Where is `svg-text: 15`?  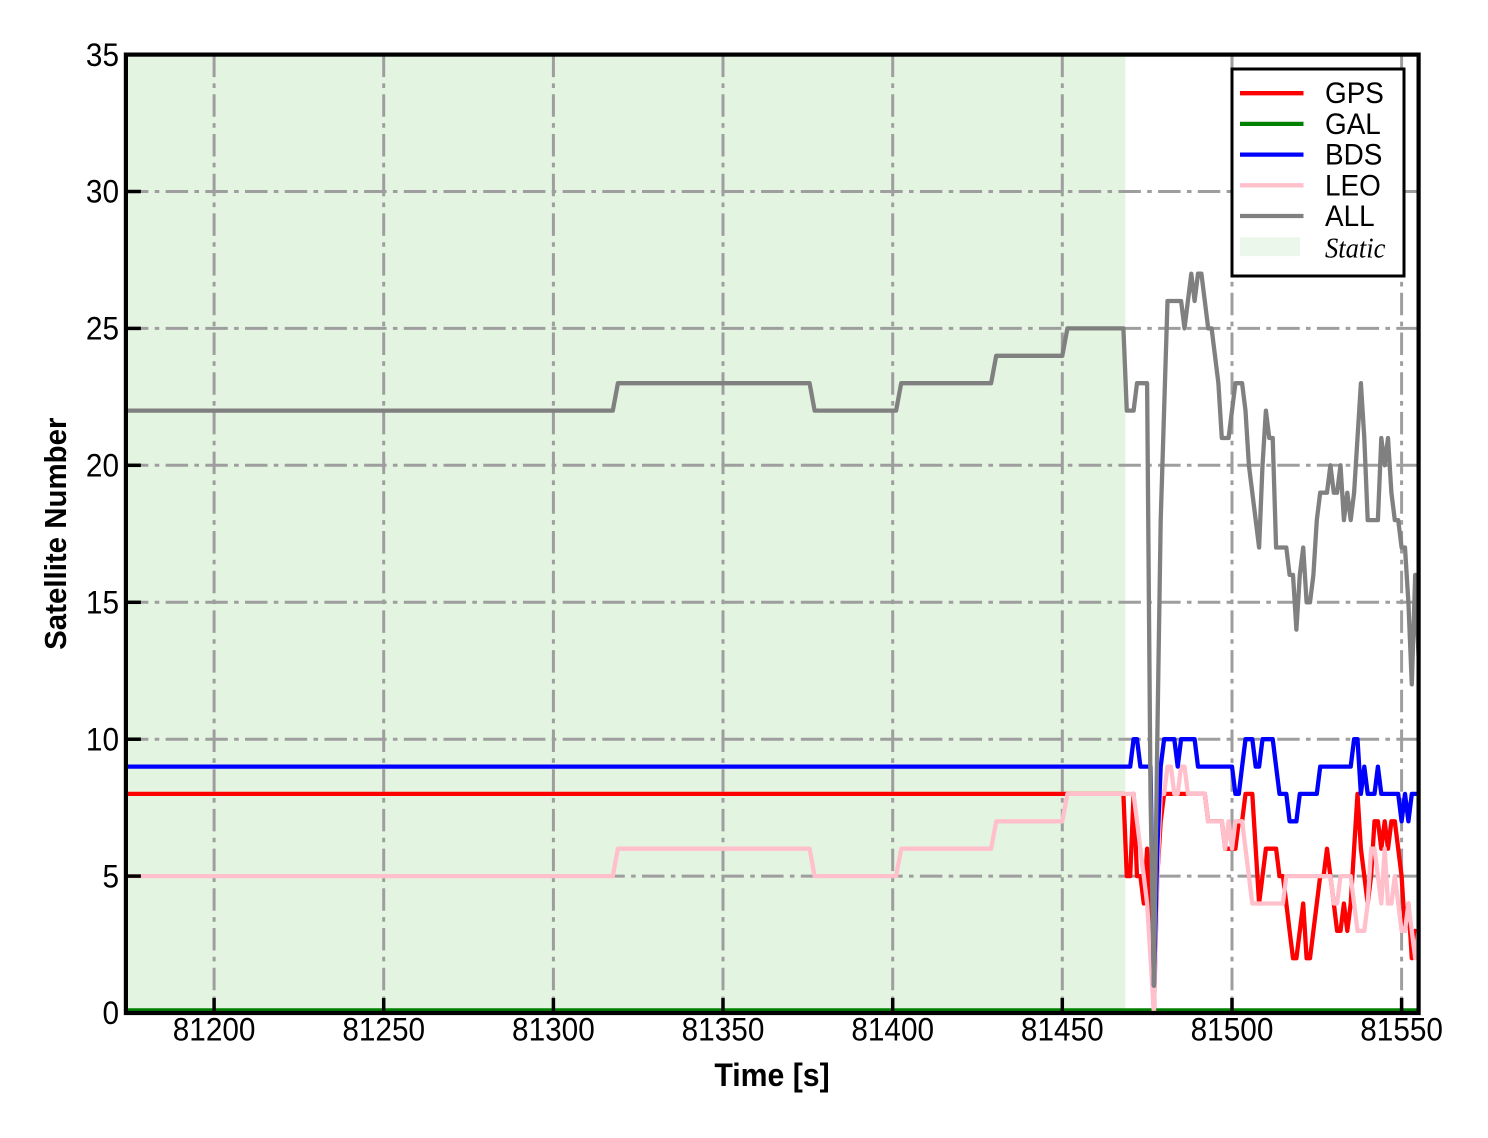 svg-text: 15 is located at coordinates (102, 603).